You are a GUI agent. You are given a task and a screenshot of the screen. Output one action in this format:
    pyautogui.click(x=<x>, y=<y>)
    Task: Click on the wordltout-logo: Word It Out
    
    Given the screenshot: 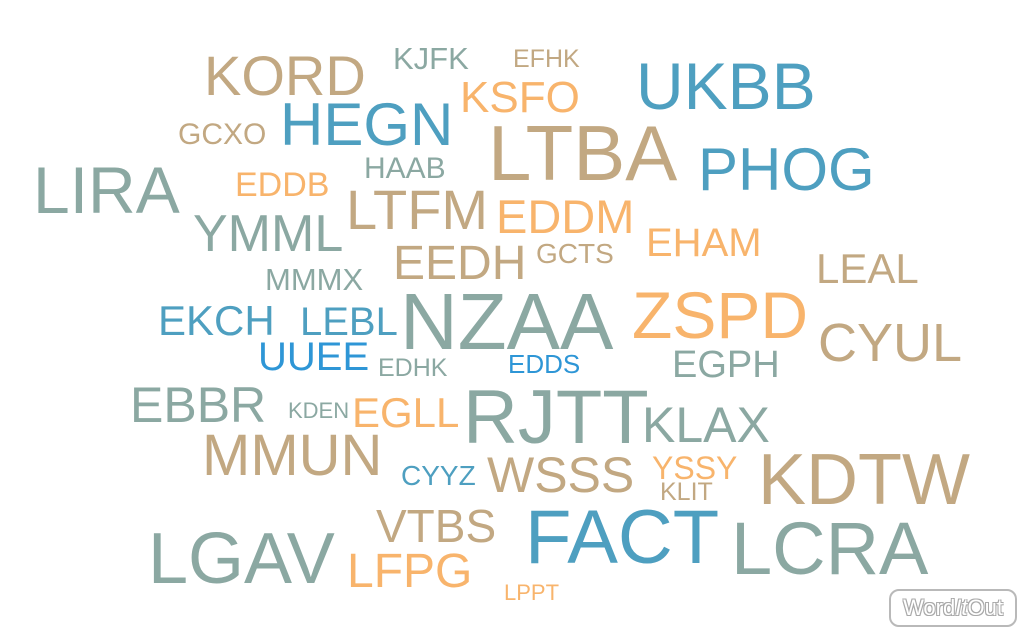 What is the action you would take?
    pyautogui.click(x=953, y=608)
    